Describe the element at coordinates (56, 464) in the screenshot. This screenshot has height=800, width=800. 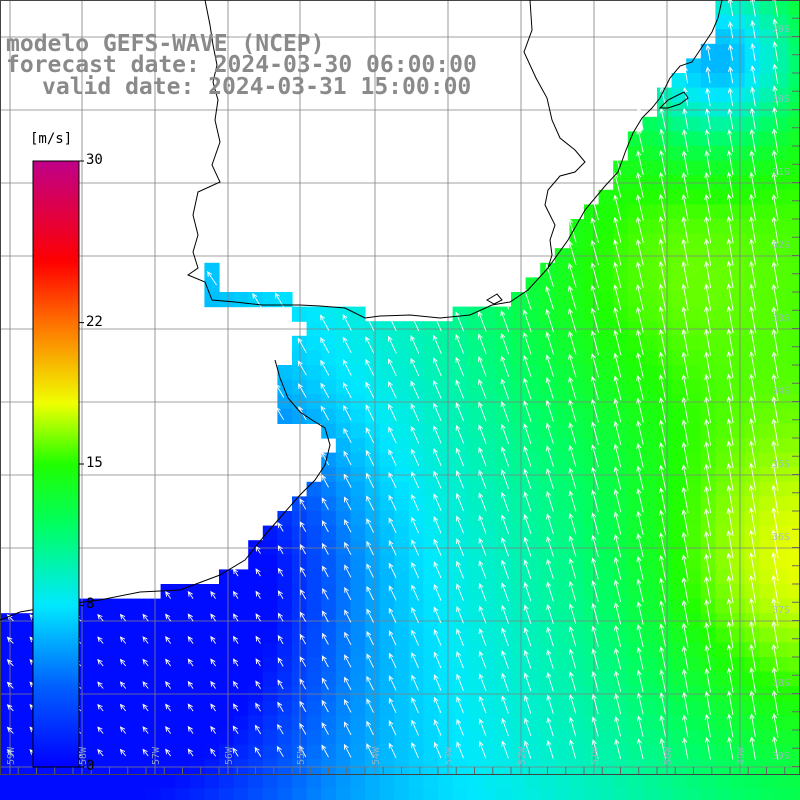
I see `colorbar-gradient` at that location.